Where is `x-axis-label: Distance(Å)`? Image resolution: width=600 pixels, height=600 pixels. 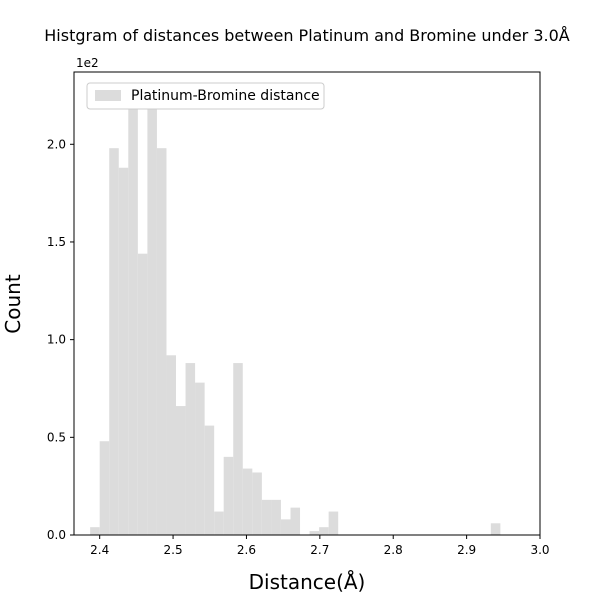 x-axis-label: Distance(Å) is located at coordinates (307, 582).